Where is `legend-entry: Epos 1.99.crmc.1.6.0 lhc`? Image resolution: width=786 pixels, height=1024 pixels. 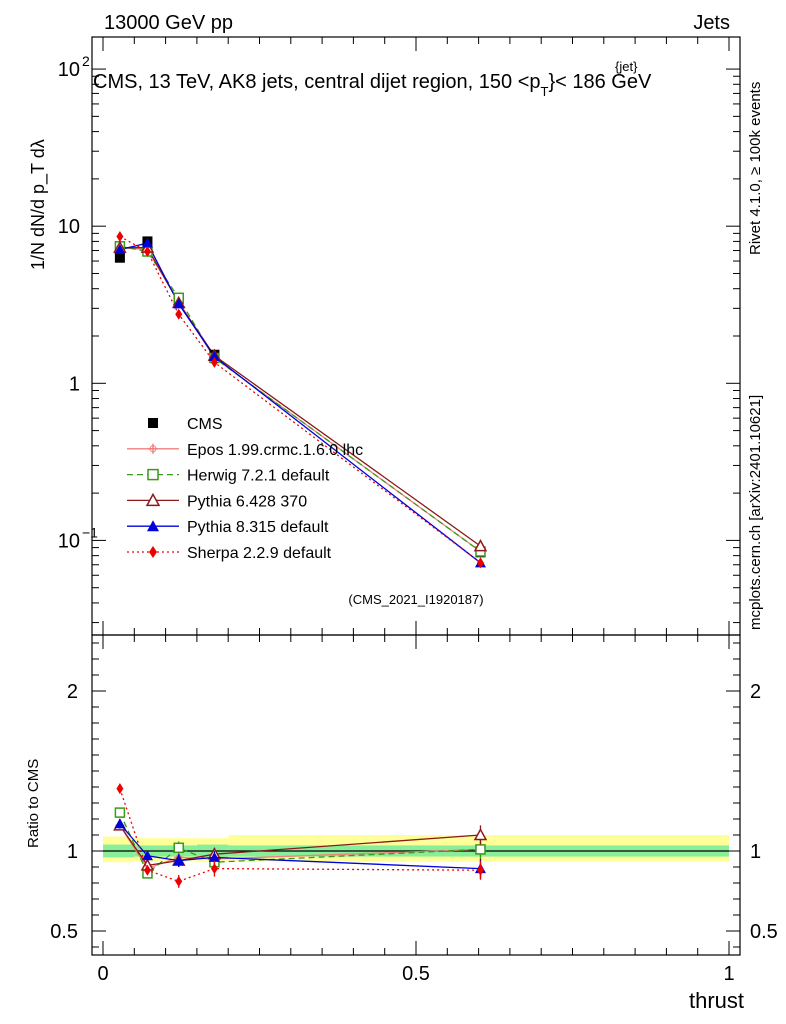 legend-entry: Epos 1.99.crmc.1.6.0 lhc is located at coordinates (245, 450).